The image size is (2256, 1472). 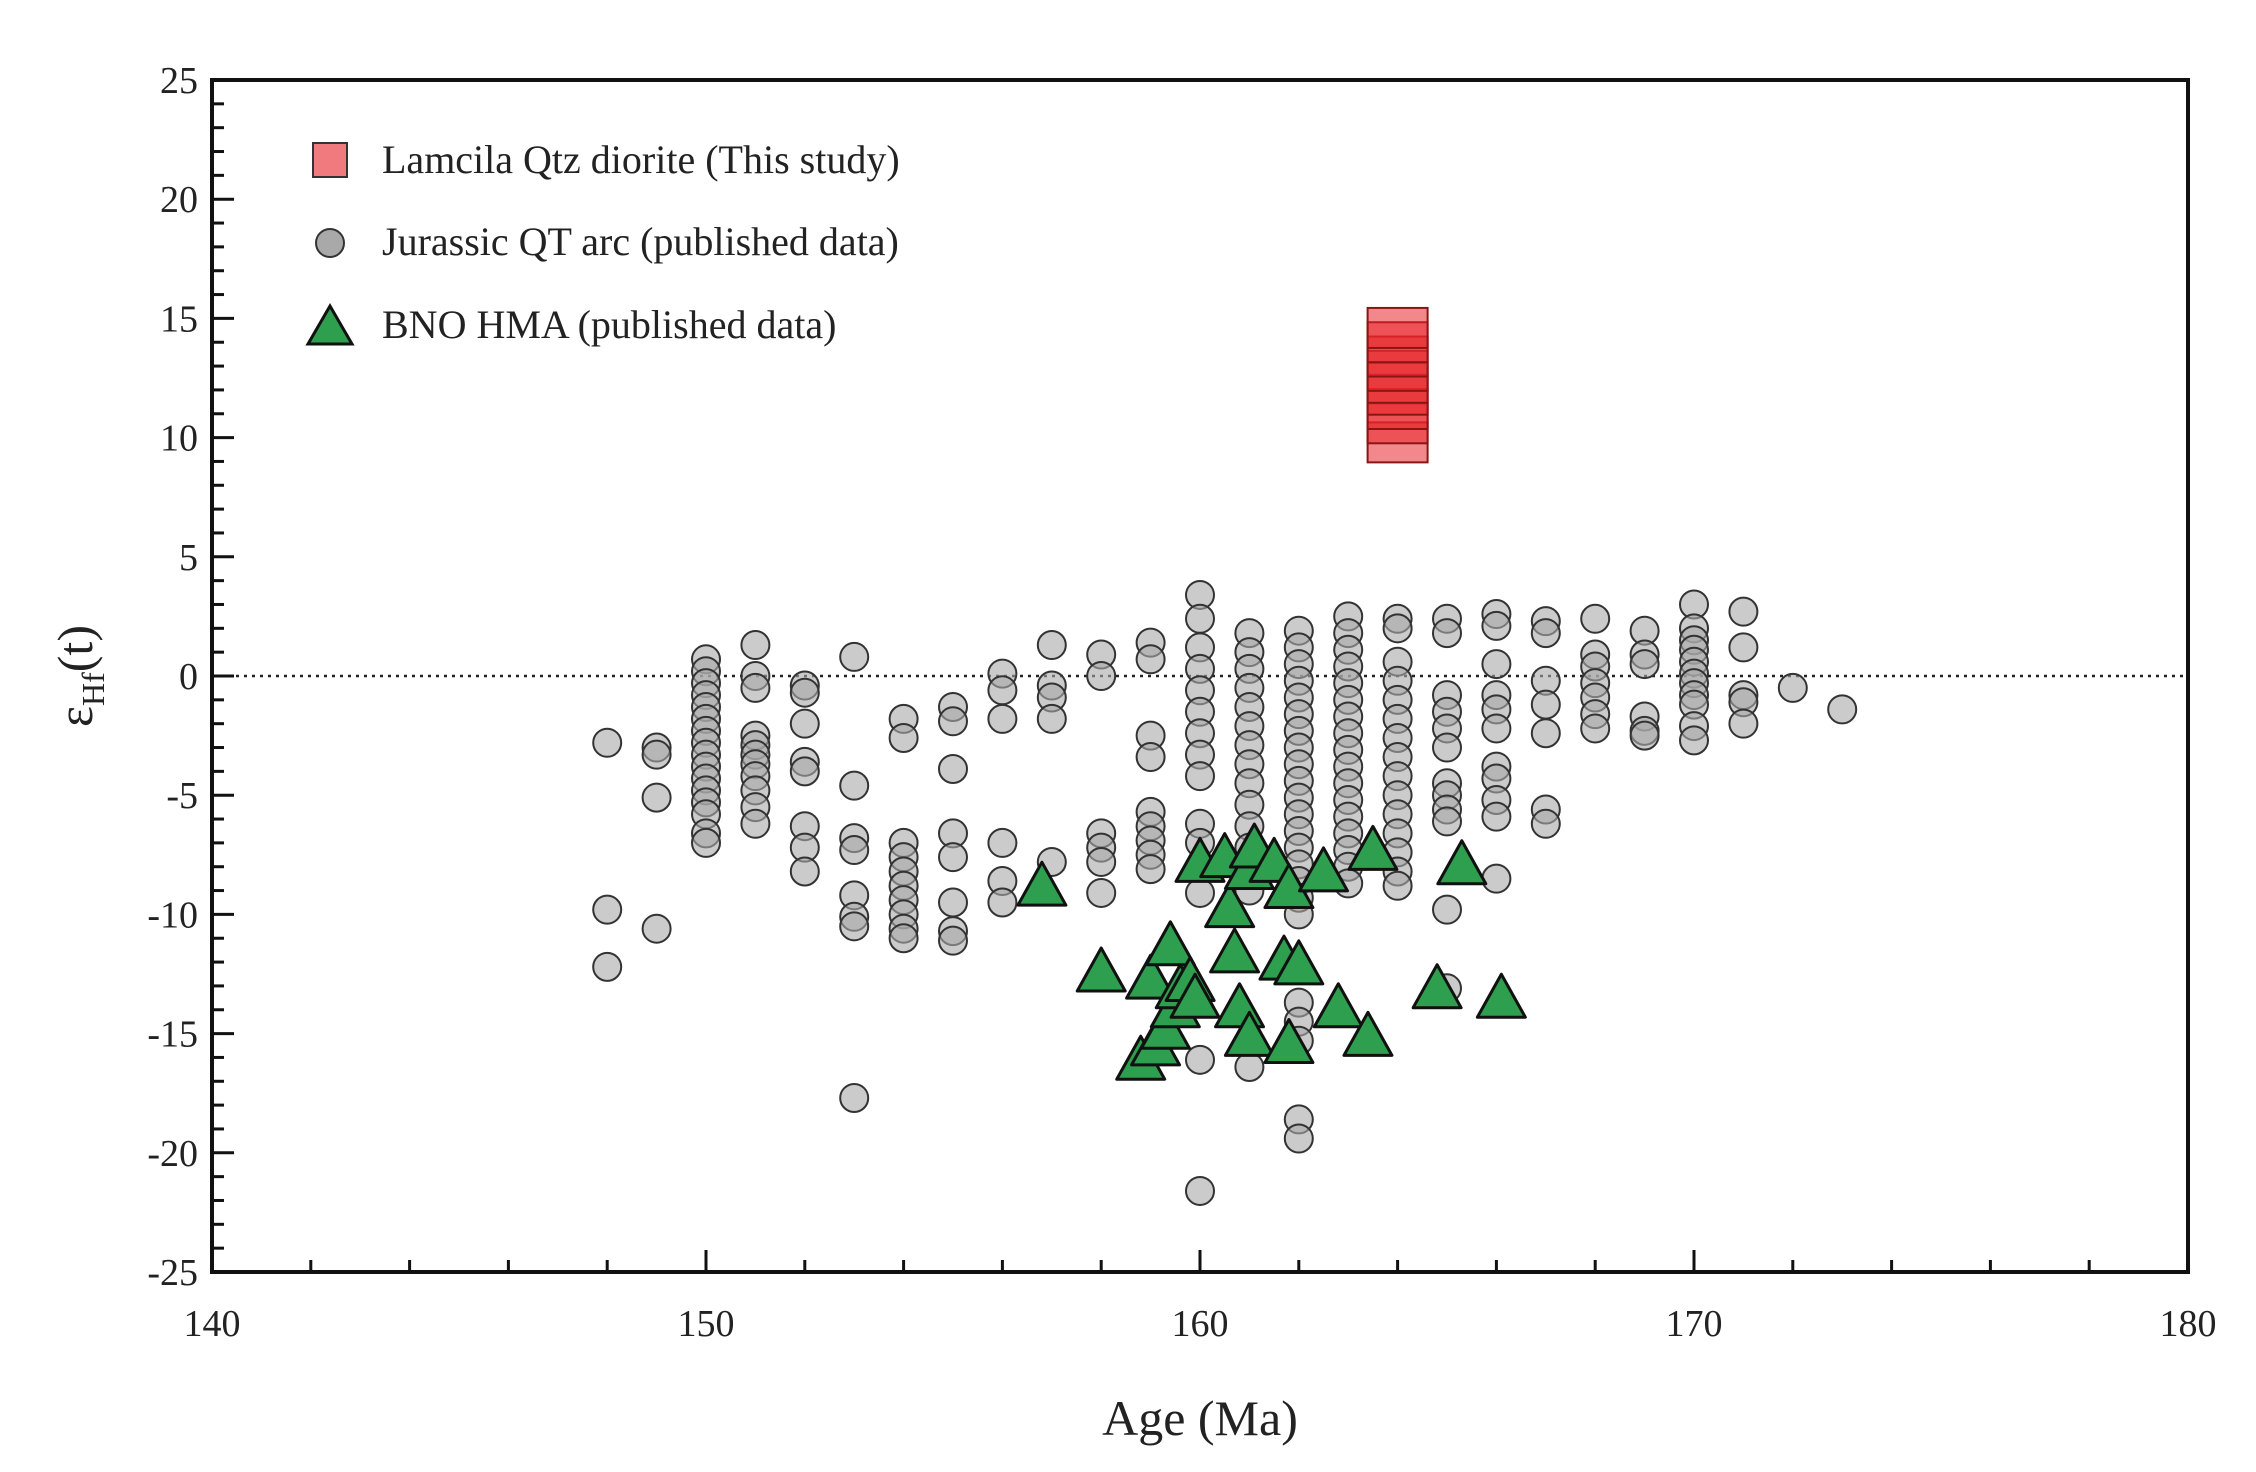 I want to click on legend-label-jurassic: Jurassic QT arc (published data), so click(x=640, y=241).